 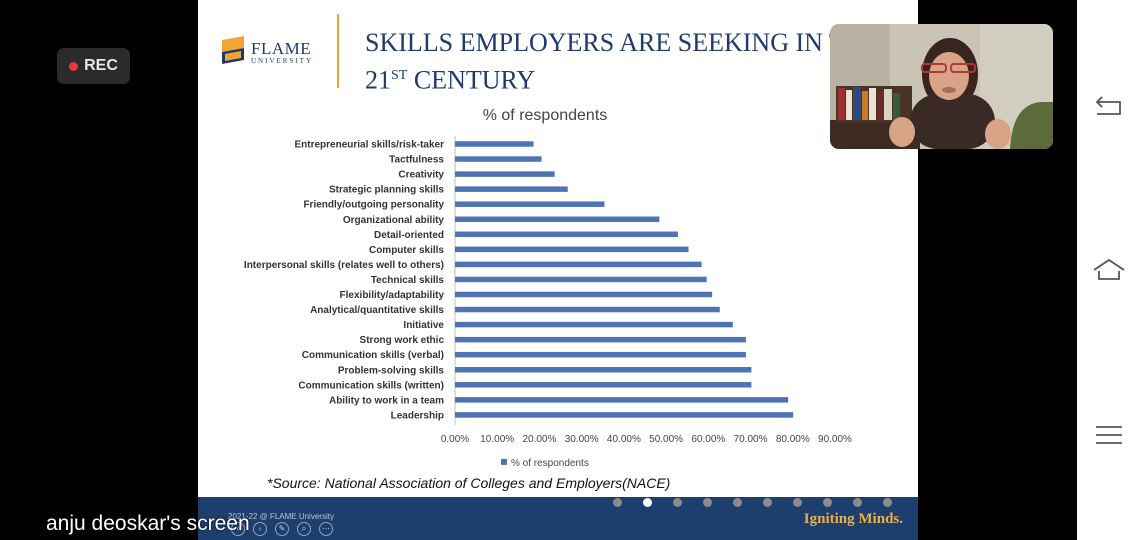 I want to click on category-label: Problem-solving skills, so click(x=391, y=370).